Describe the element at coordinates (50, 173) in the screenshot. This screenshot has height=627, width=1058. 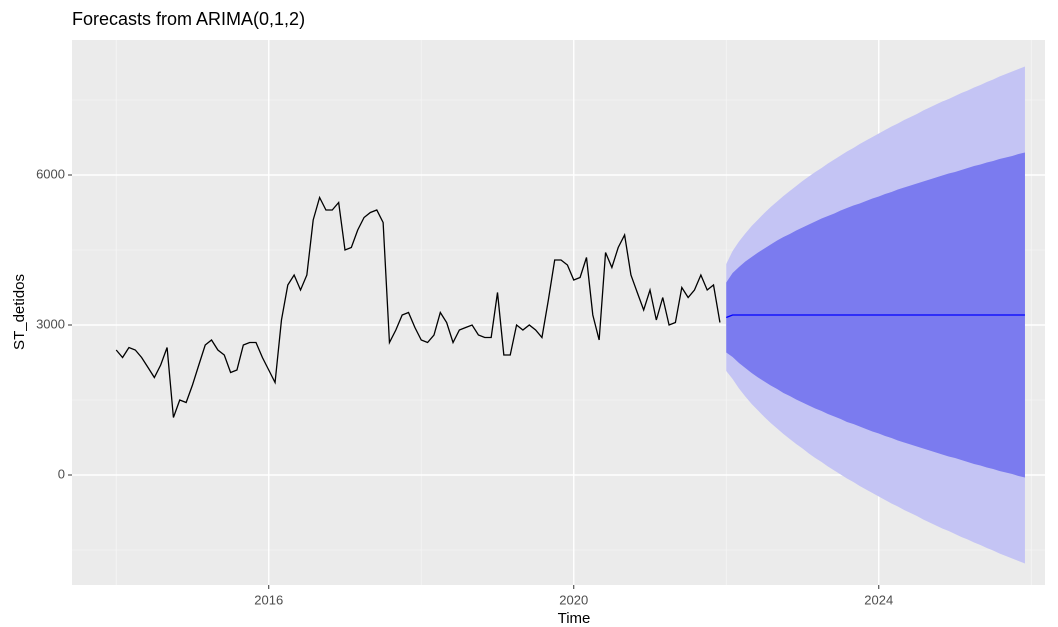
I see `y-tick-label: 6000` at that location.